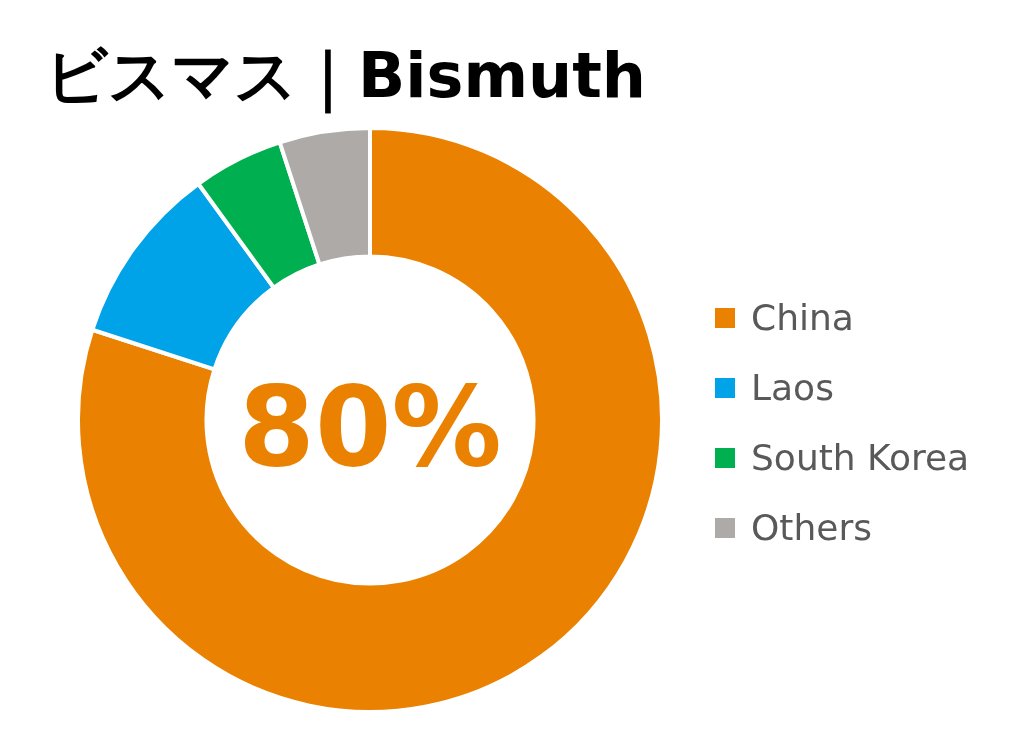 The height and width of the screenshot is (753, 1024). What do you see at coordinates (802, 317) in the screenshot?
I see `legend-label: China` at bounding box center [802, 317].